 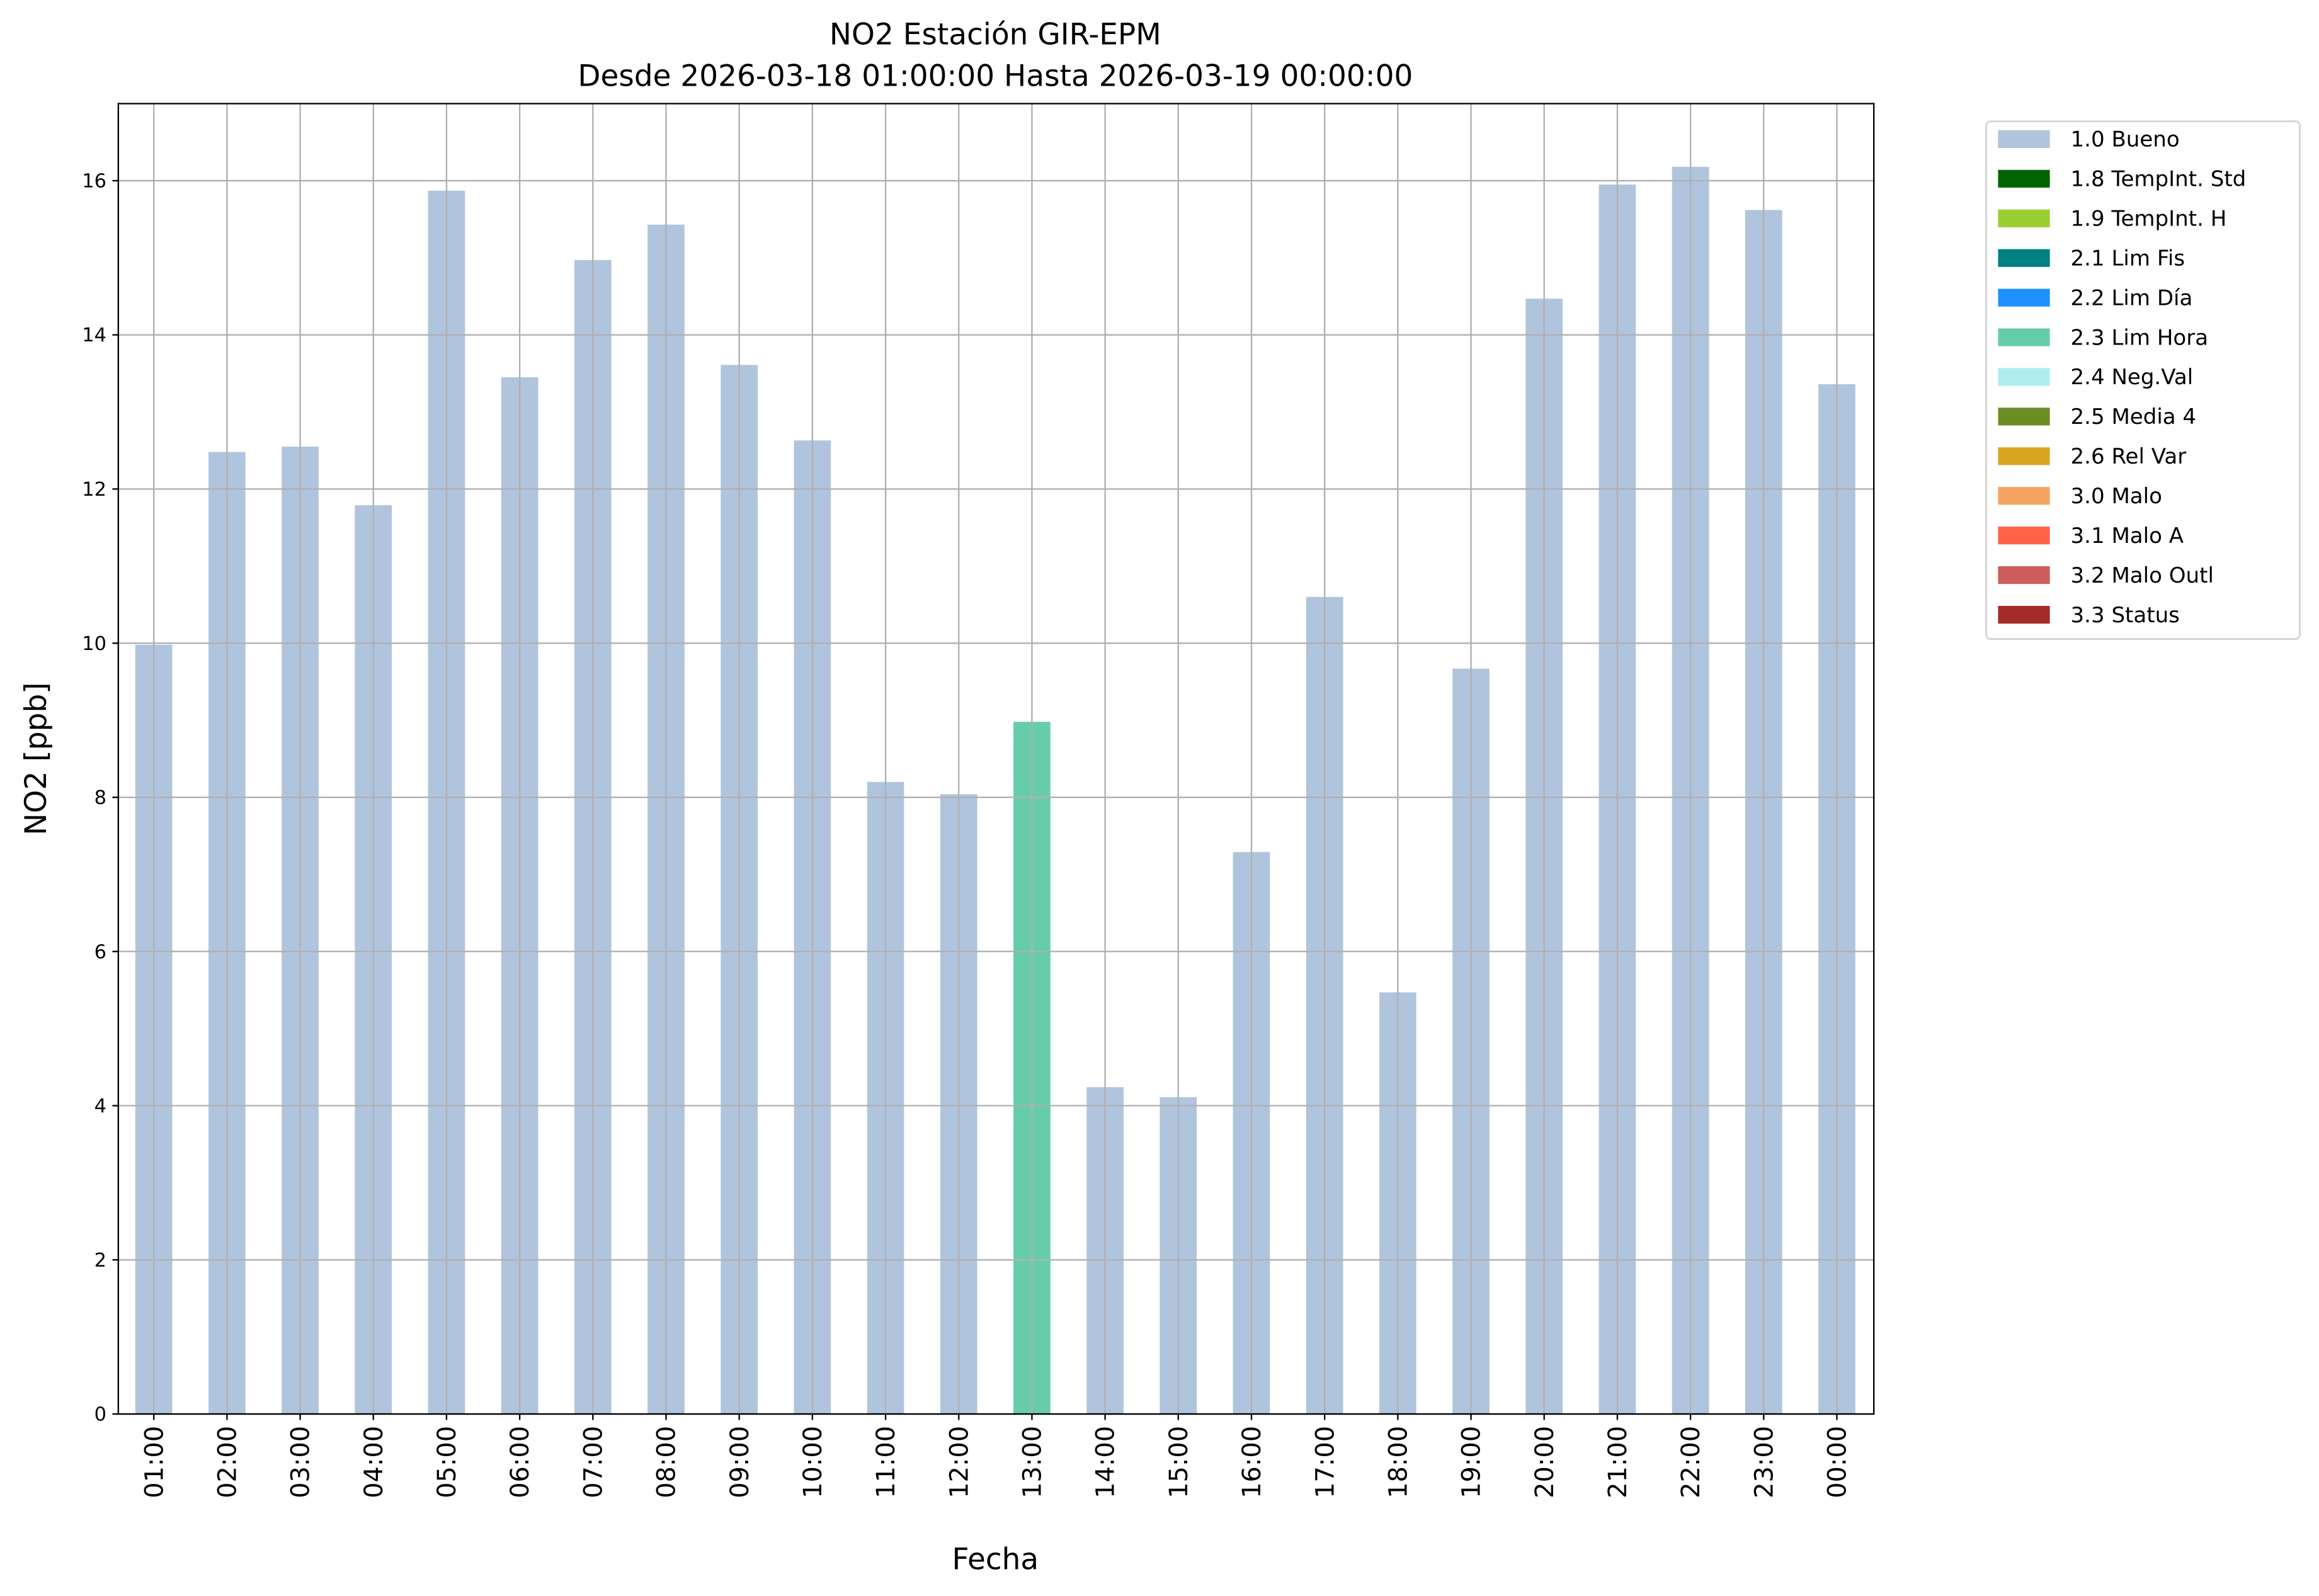 I want to click on x-tick-label: 17:00, so click(x=1325, y=1462).